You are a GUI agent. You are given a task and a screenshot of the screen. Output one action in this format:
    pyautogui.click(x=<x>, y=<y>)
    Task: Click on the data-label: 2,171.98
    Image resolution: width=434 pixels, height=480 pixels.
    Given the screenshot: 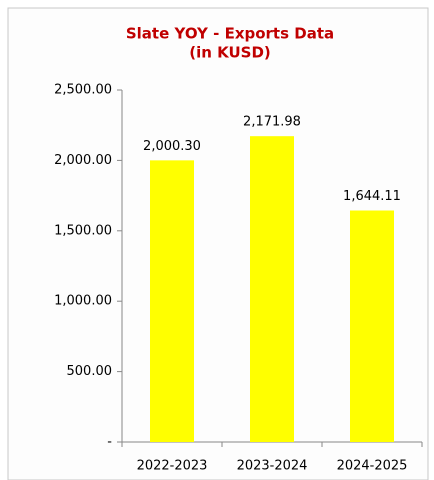 What is the action you would take?
    pyautogui.click(x=272, y=122)
    